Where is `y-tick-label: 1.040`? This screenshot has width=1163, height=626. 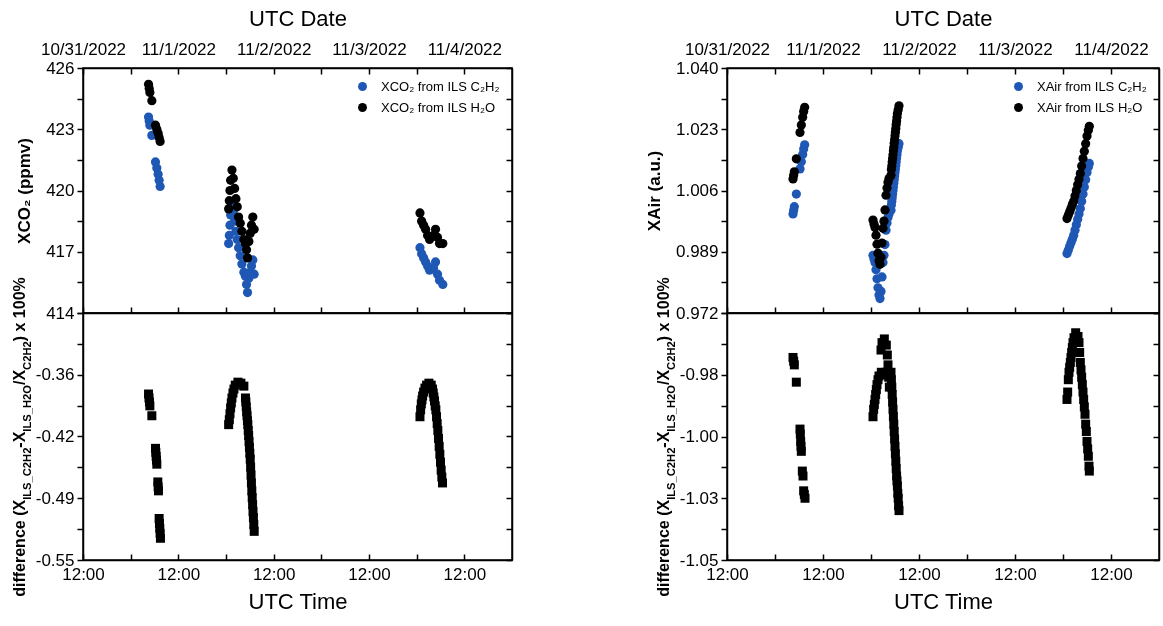 y-tick-label: 1.040 is located at coordinates (697, 68).